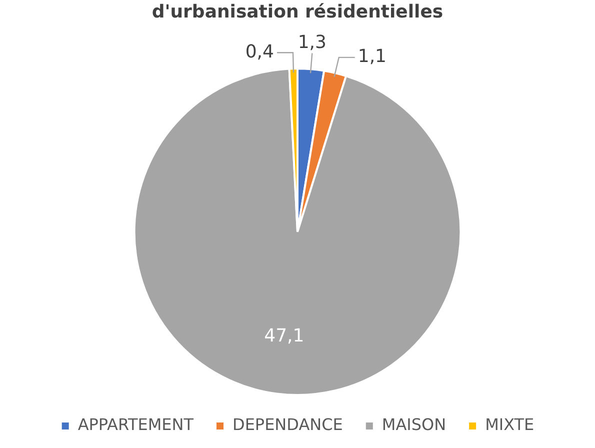 The height and width of the screenshot is (448, 595). What do you see at coordinates (298, 11) in the screenshot?
I see `chart-title: d'urbanisation résidentielles` at bounding box center [298, 11].